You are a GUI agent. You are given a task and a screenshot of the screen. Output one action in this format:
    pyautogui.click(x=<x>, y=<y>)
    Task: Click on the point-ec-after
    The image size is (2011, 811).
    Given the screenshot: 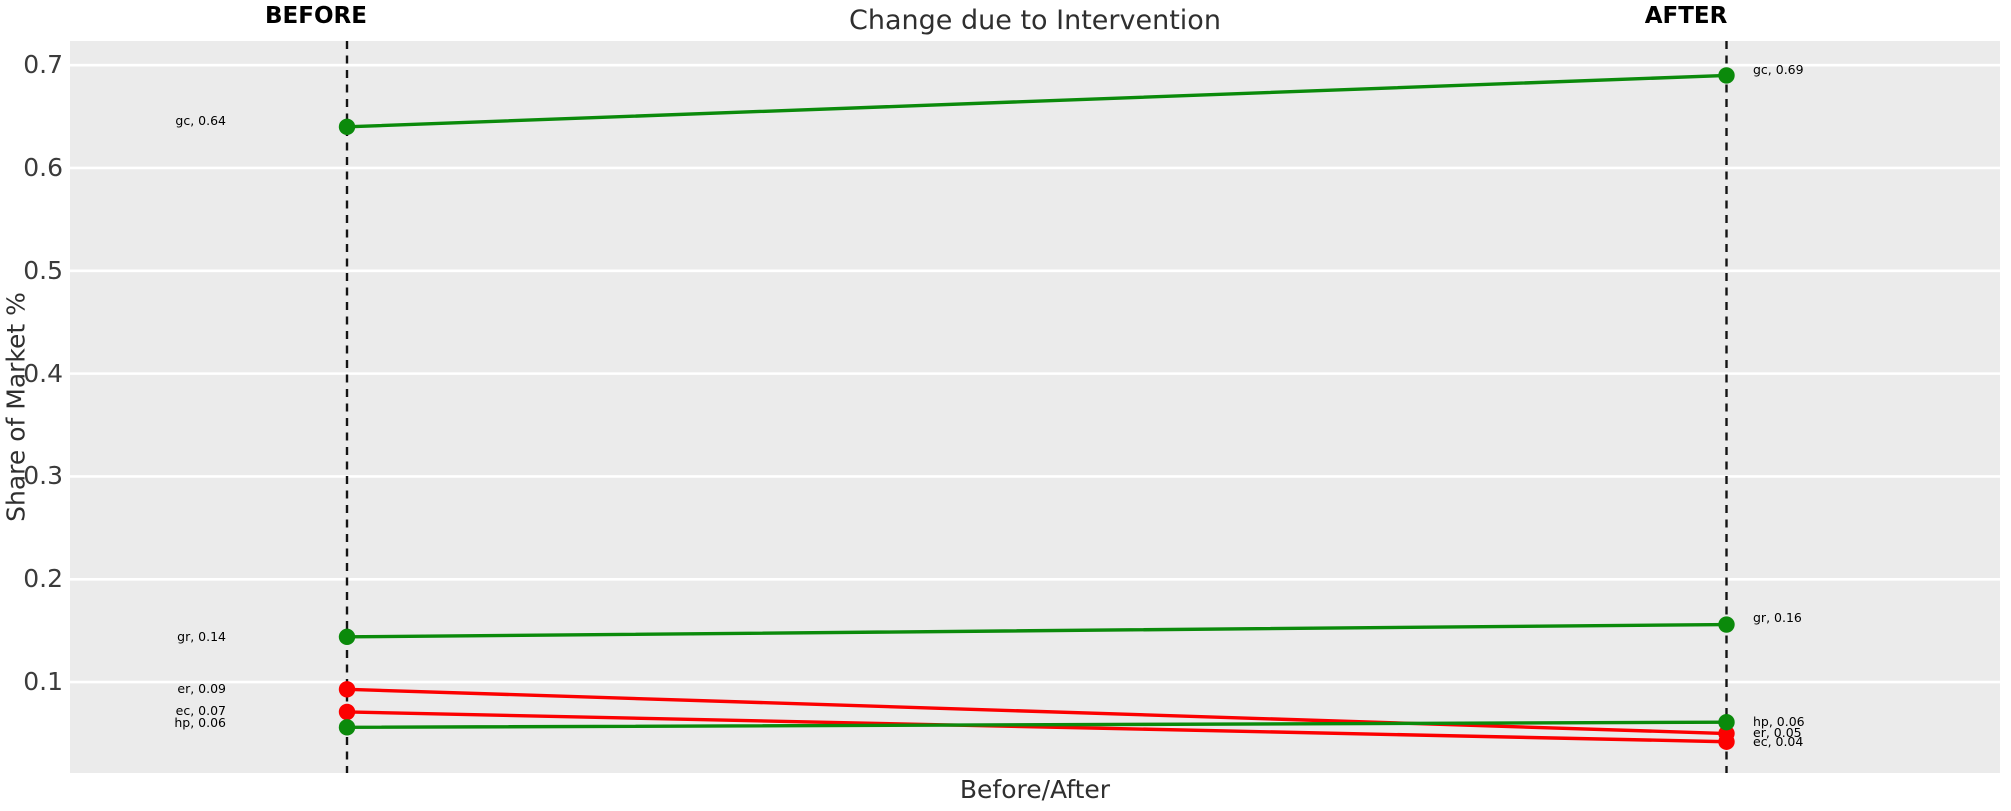 What is the action you would take?
    pyautogui.click(x=1726, y=741)
    